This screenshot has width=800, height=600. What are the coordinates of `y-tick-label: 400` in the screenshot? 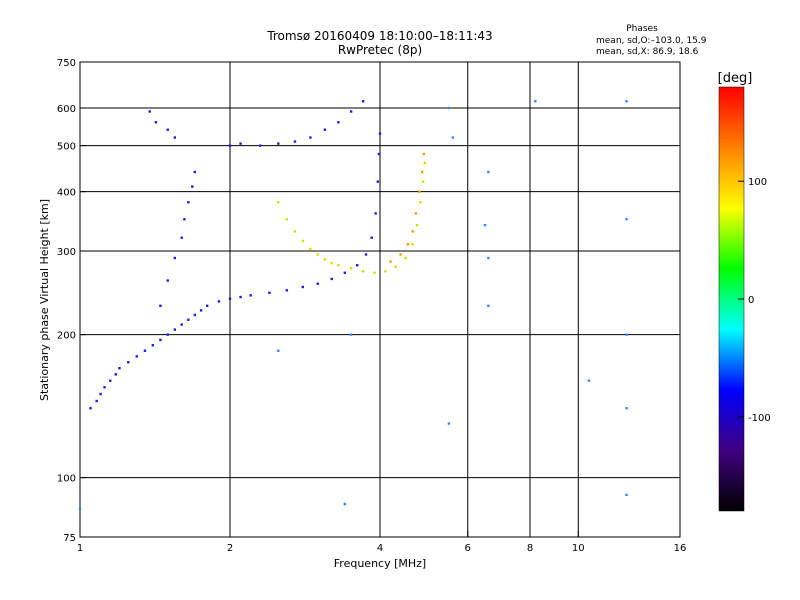 It's located at (66, 193).